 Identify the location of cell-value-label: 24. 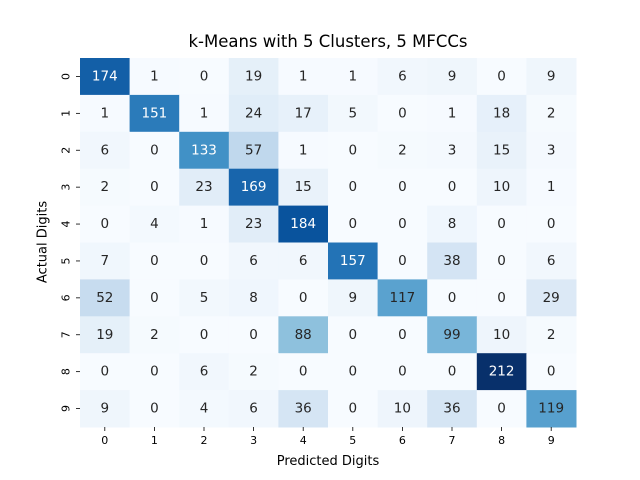
(253, 113).